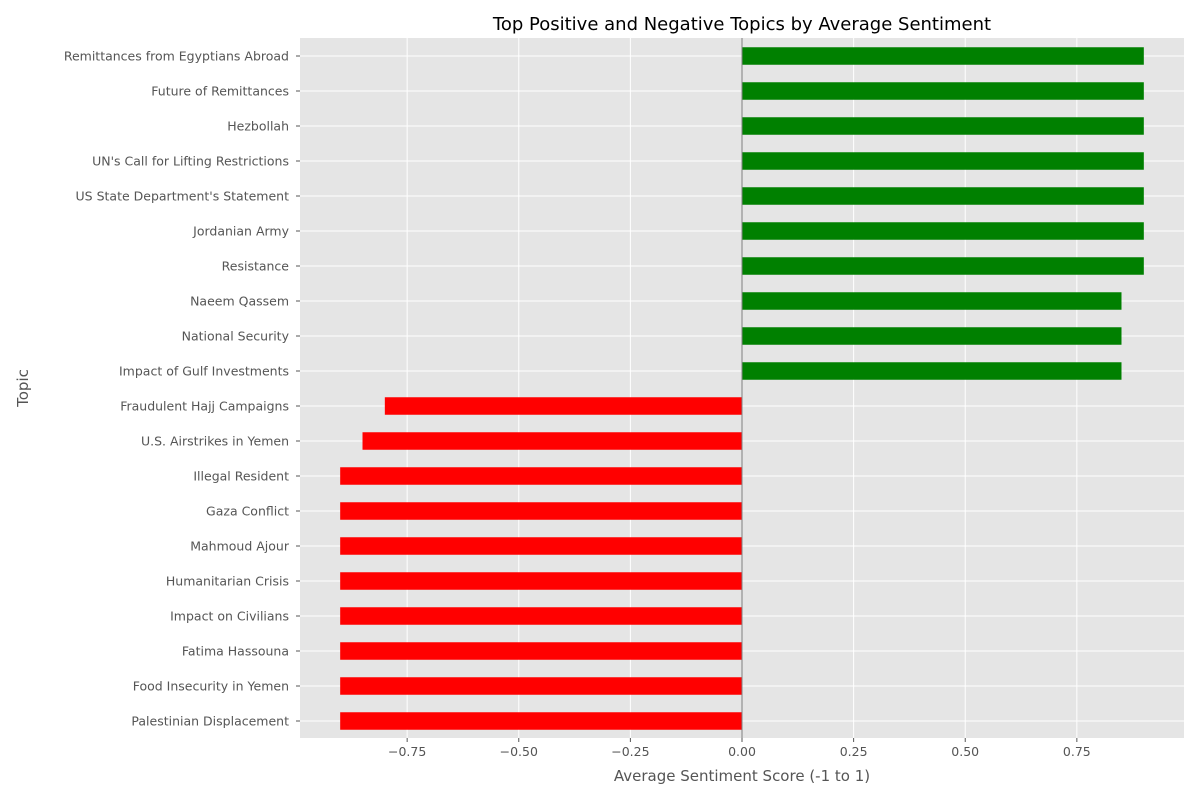 This screenshot has width=1200, height=800. I want to click on y-tick-label: Palestinian Displacement, so click(210, 721).